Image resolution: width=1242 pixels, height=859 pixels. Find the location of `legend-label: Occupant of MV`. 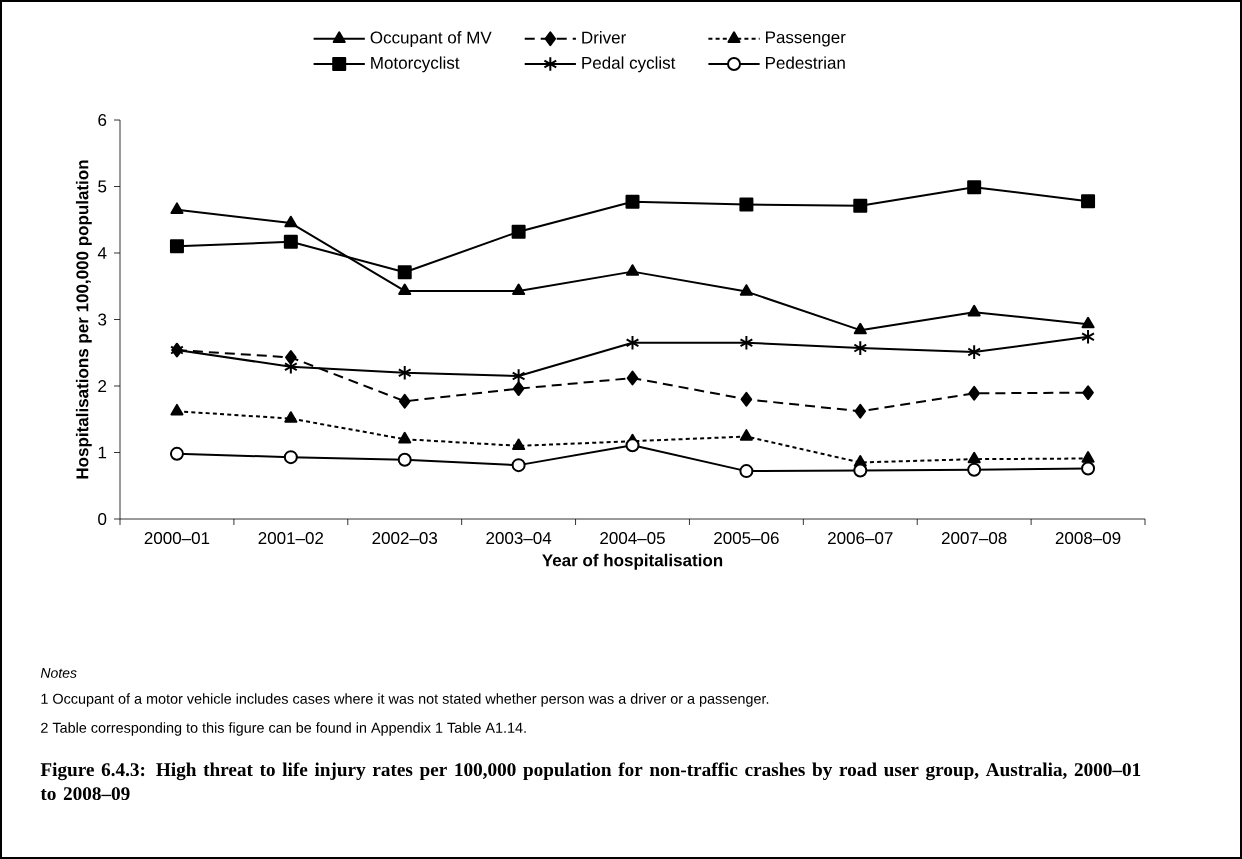

legend-label: Occupant of MV is located at coordinates (431, 39).